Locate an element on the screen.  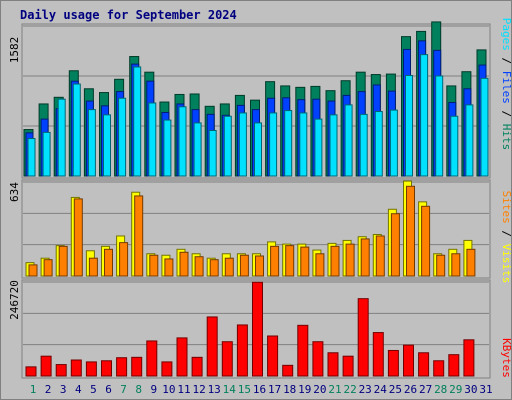
x-tick-label: 25 is located at coordinates (395, 389).